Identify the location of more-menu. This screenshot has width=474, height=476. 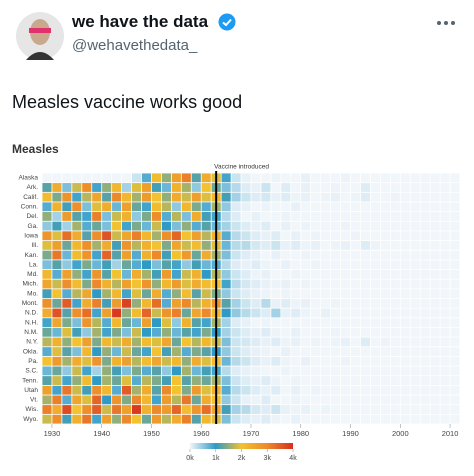
(446, 23).